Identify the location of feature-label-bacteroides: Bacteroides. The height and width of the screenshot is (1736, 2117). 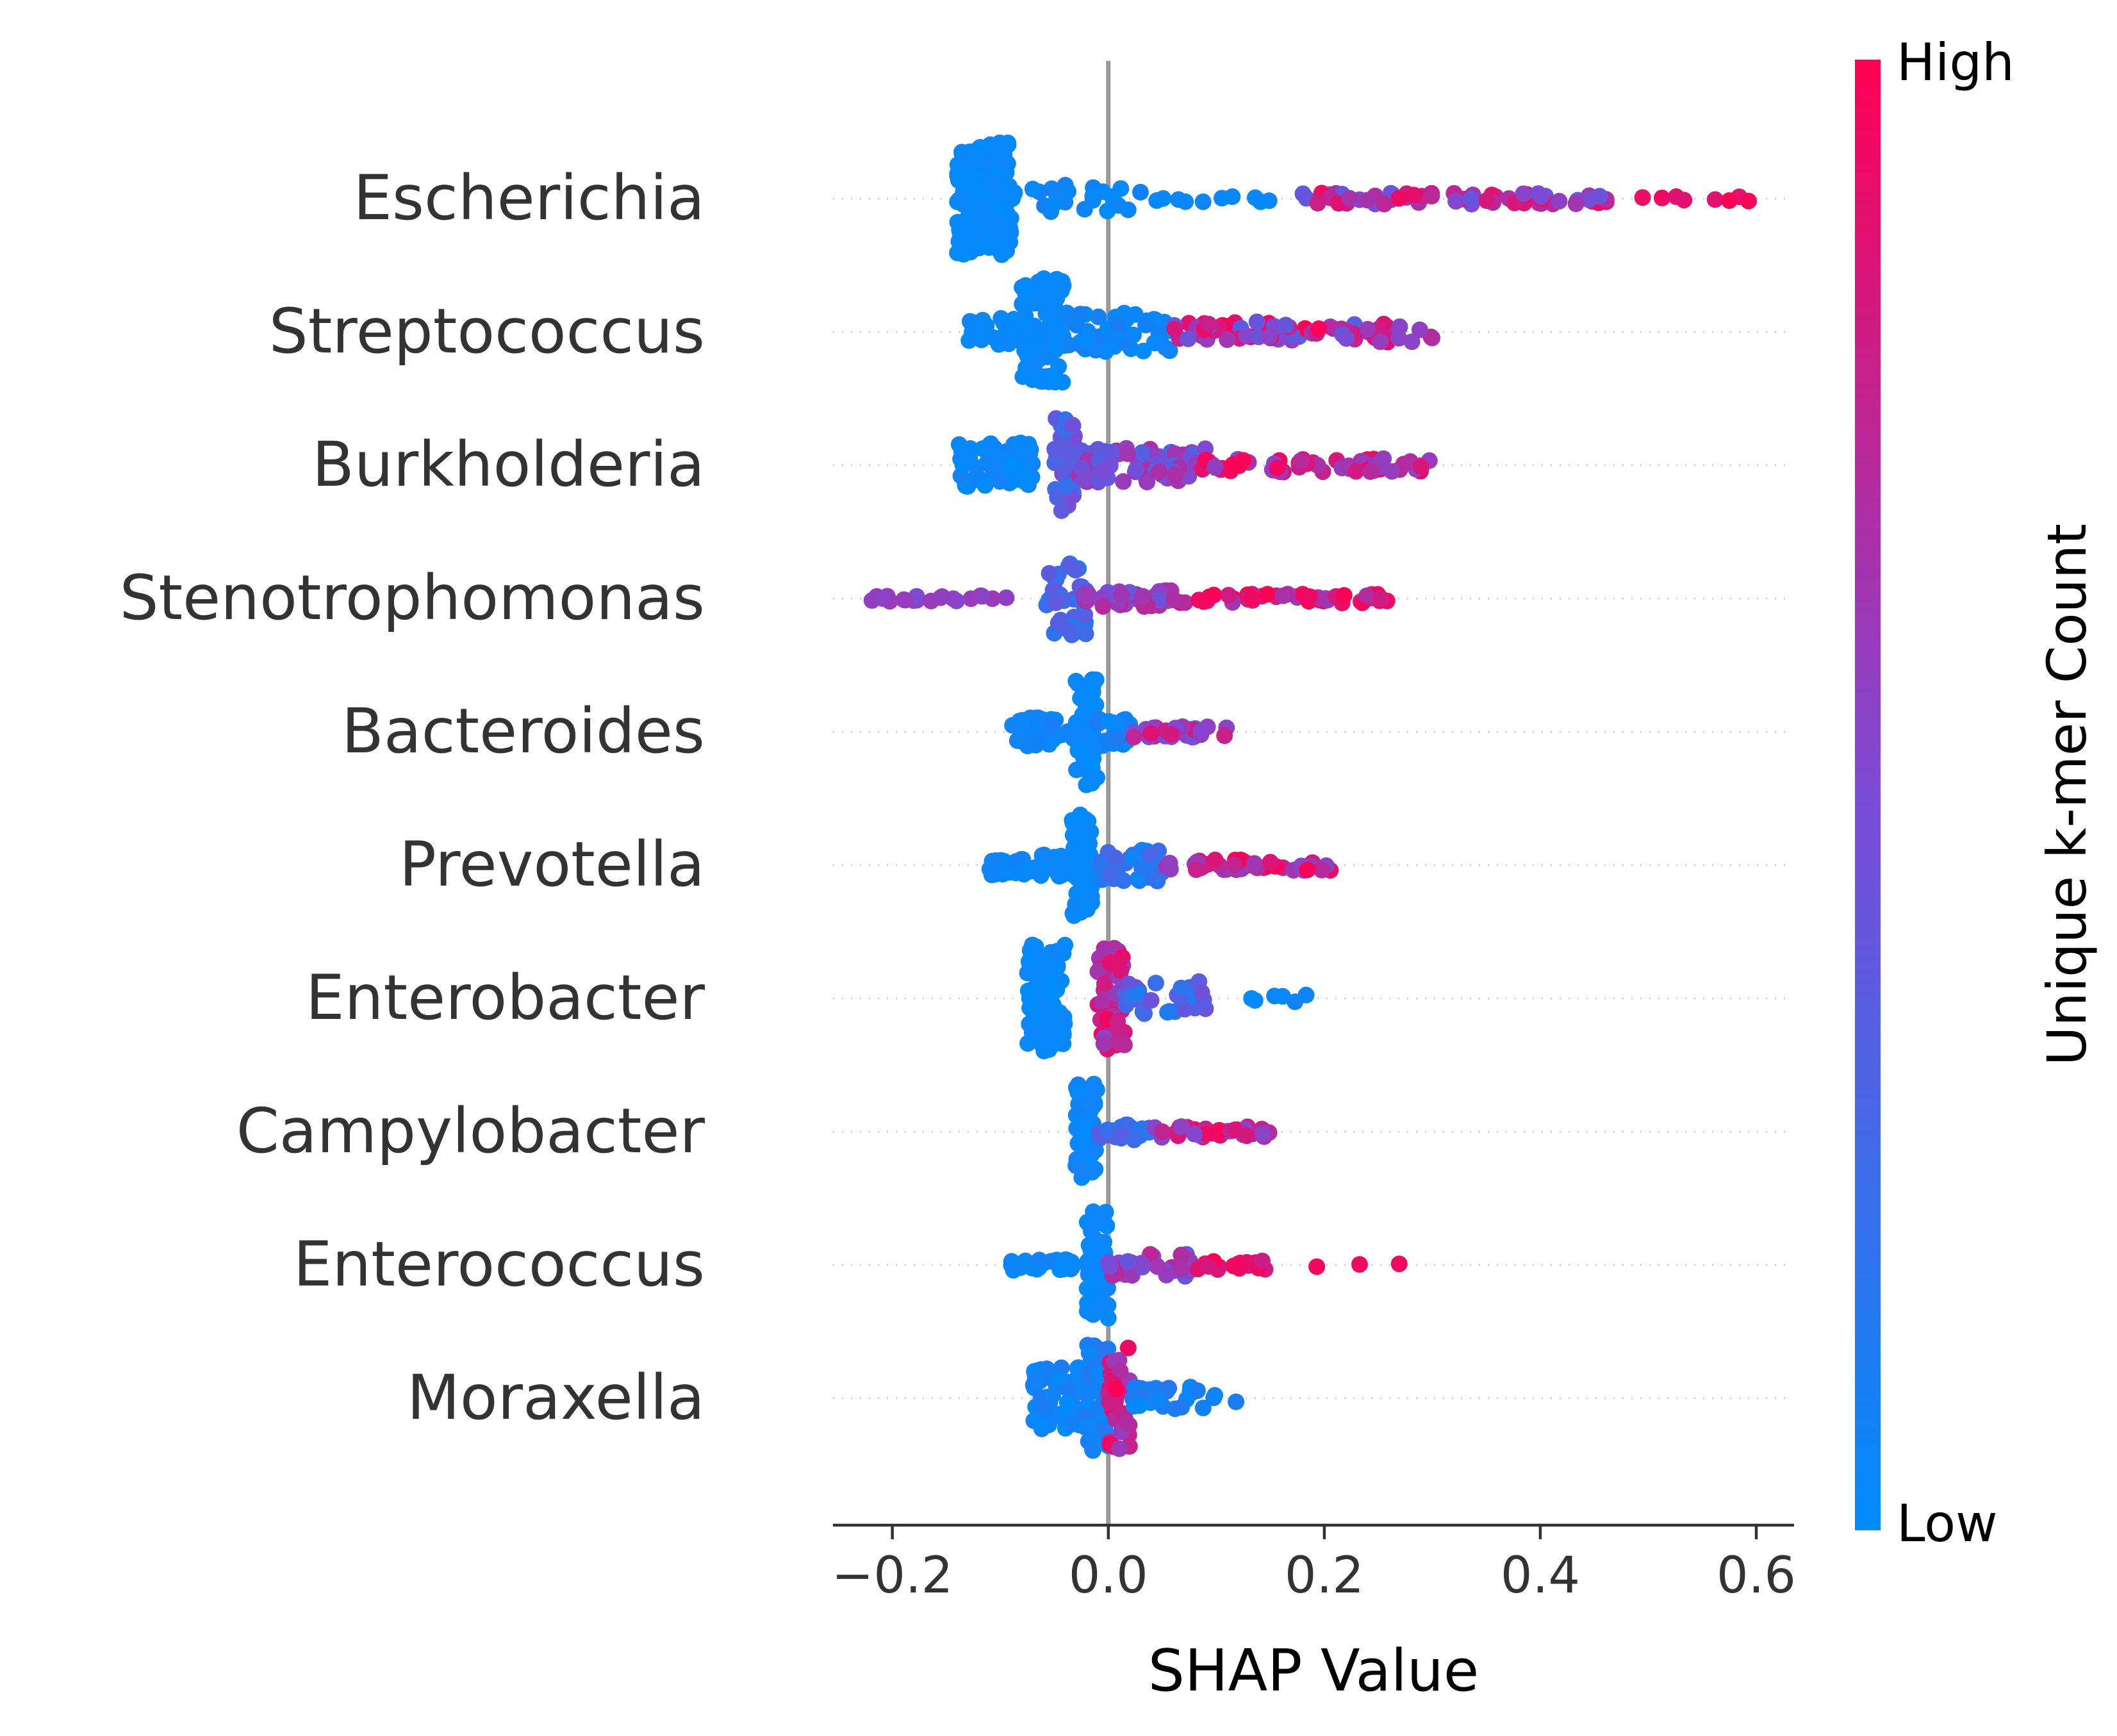
(524, 731).